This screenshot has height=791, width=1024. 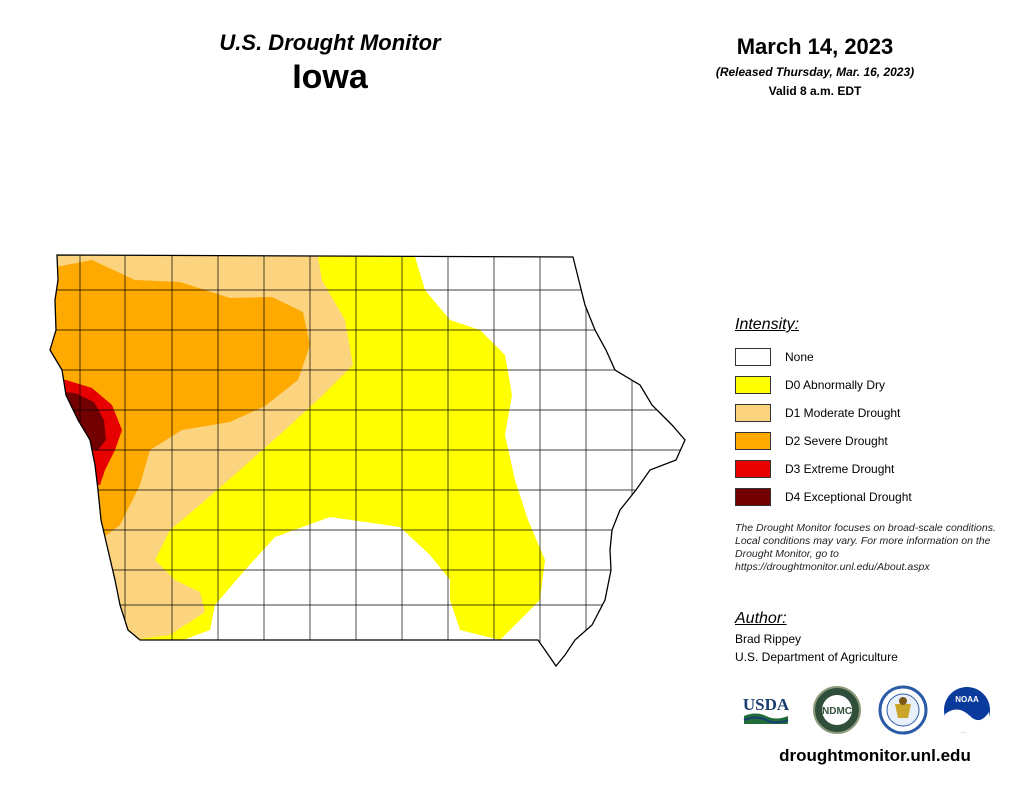 I want to click on legend-heading: Intensity:, so click(x=767, y=324).